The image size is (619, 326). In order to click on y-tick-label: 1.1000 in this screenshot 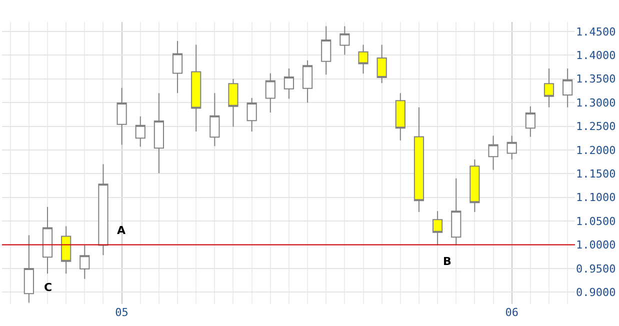, I will do `click(596, 197)`.